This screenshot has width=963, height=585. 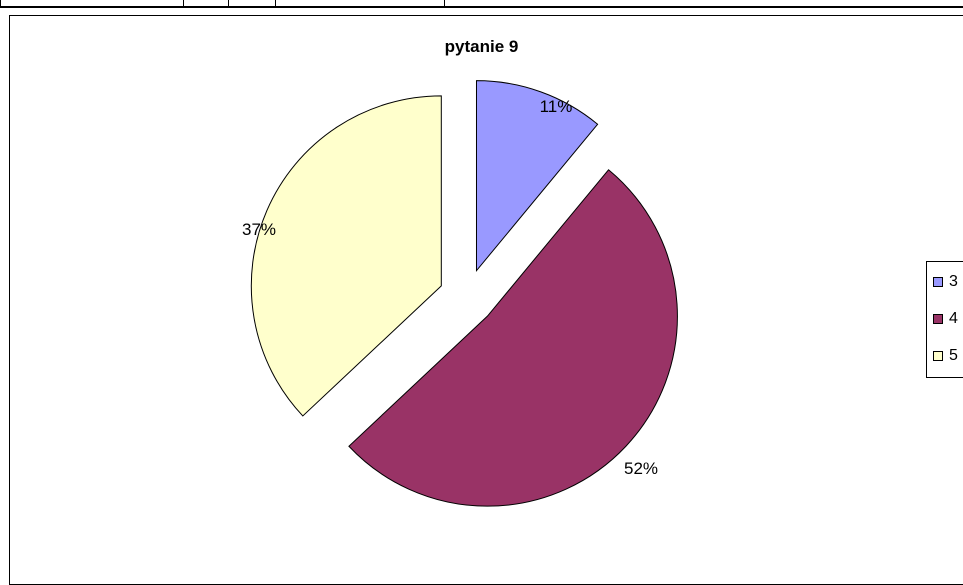 What do you see at coordinates (953, 355) in the screenshot?
I see `legend-label: 5` at bounding box center [953, 355].